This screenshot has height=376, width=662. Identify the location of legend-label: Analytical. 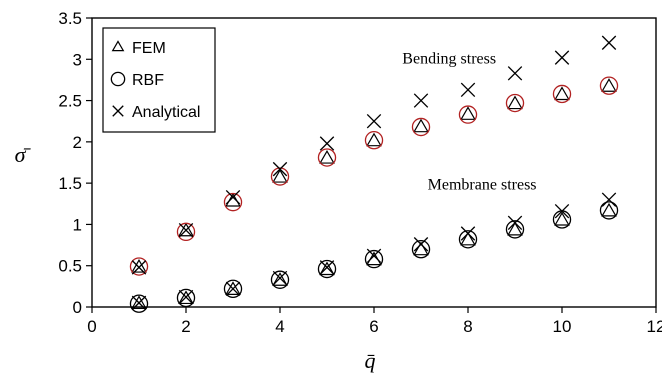
(166, 112).